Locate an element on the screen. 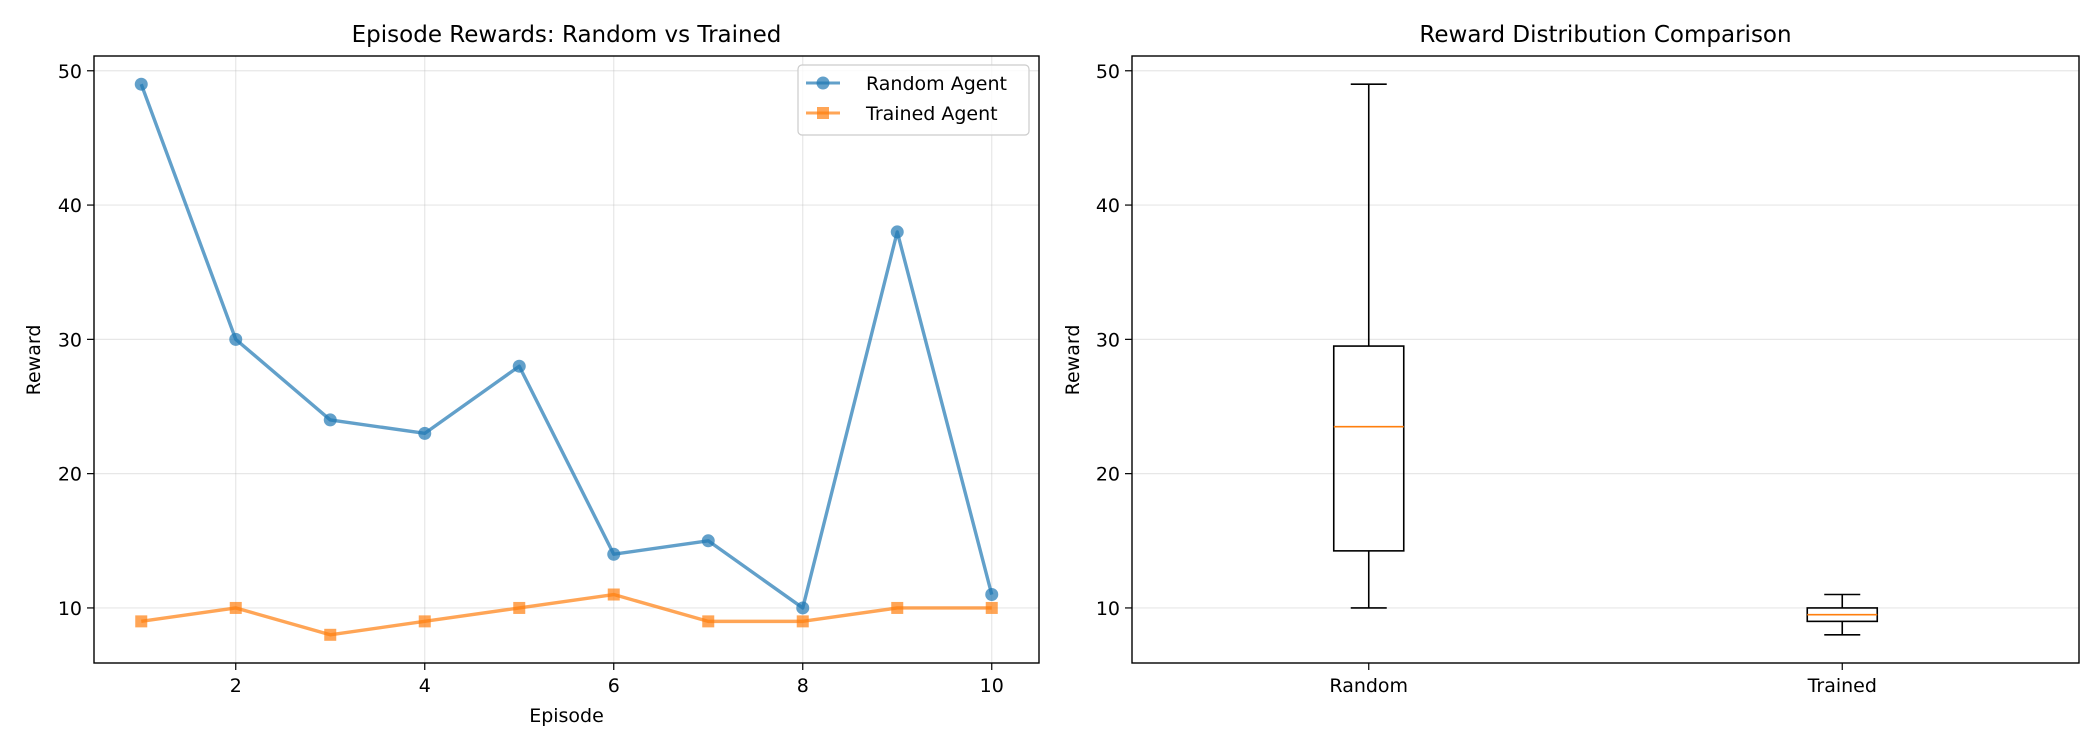 Image resolution: width=2100 pixels, height=750 pixels. legend-marker-trained is located at coordinates (823, 113).